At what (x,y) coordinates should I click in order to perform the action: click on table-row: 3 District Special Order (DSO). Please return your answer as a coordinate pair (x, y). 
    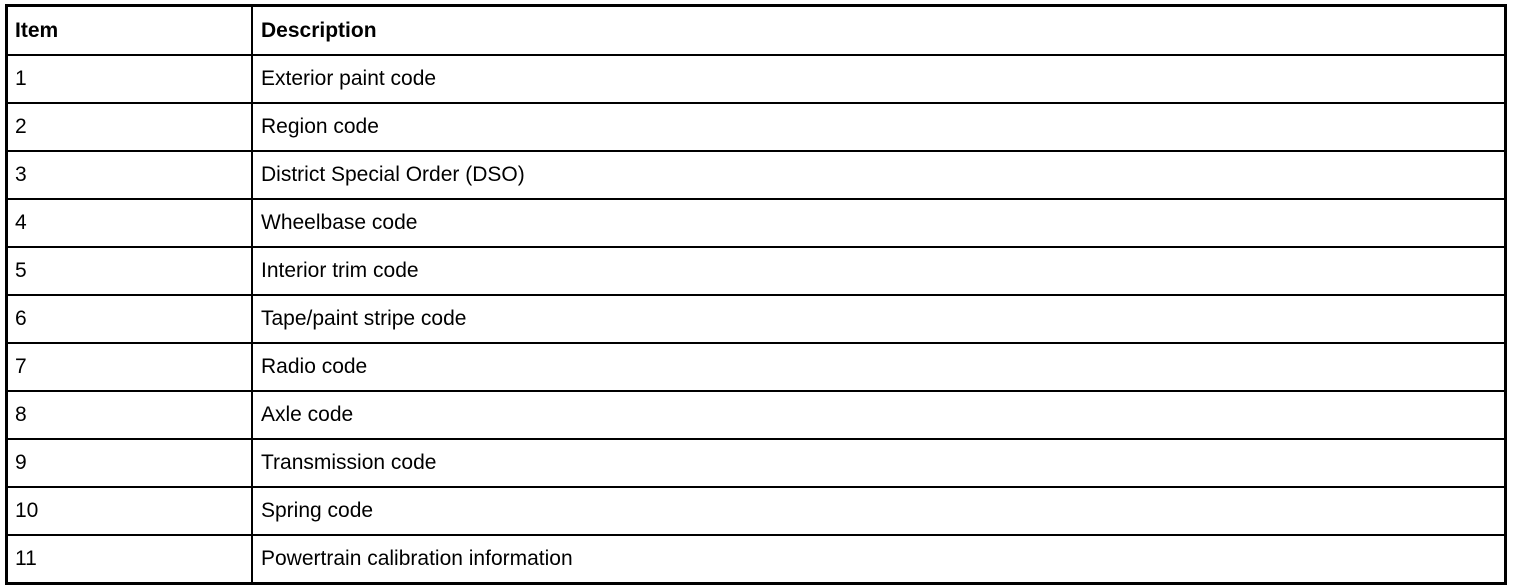
    Looking at the image, I should click on (756, 174).